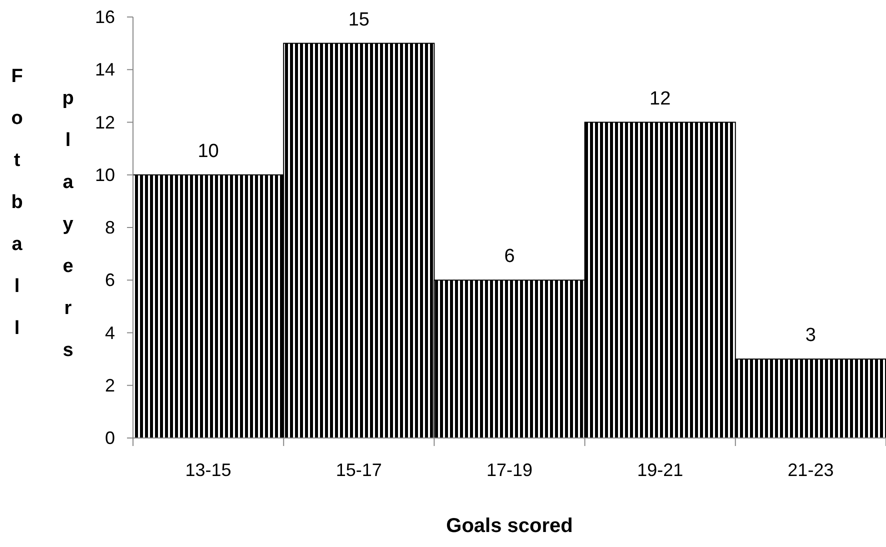 The image size is (886, 547). I want to click on y-tick-label: 10, so click(104, 174).